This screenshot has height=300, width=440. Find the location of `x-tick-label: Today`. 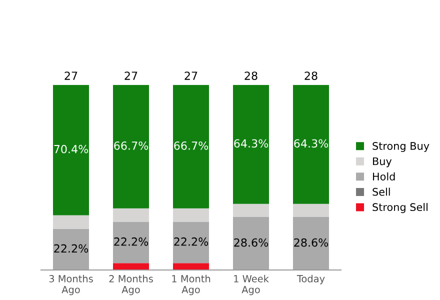

x-tick-label: Today is located at coordinates (310, 279).